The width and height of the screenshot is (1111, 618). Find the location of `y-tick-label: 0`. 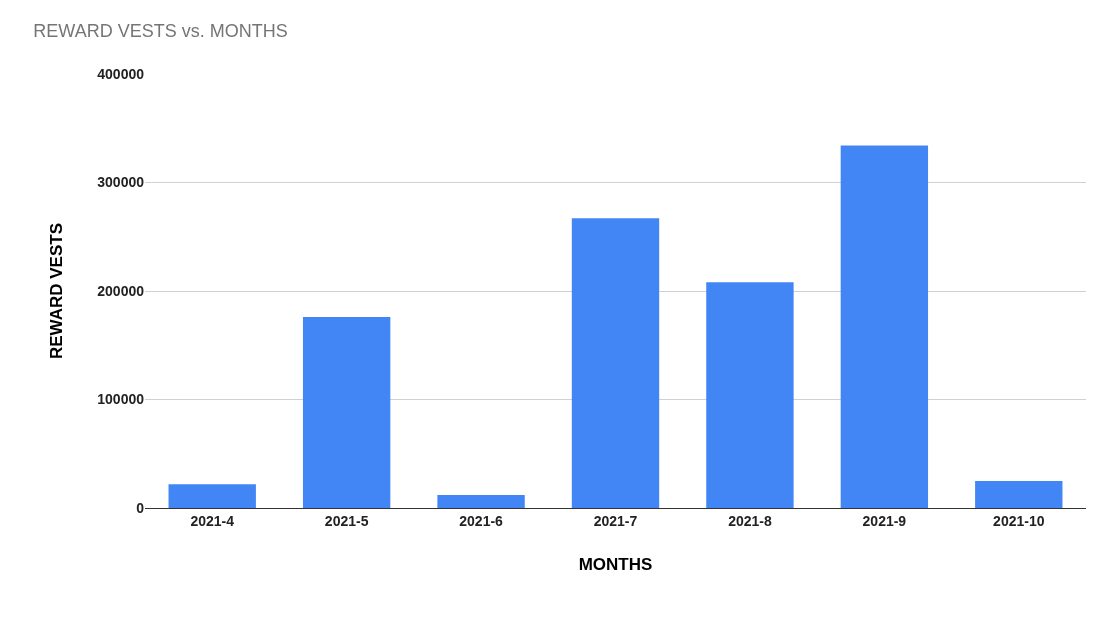

y-tick-label: 0 is located at coordinates (140, 507).